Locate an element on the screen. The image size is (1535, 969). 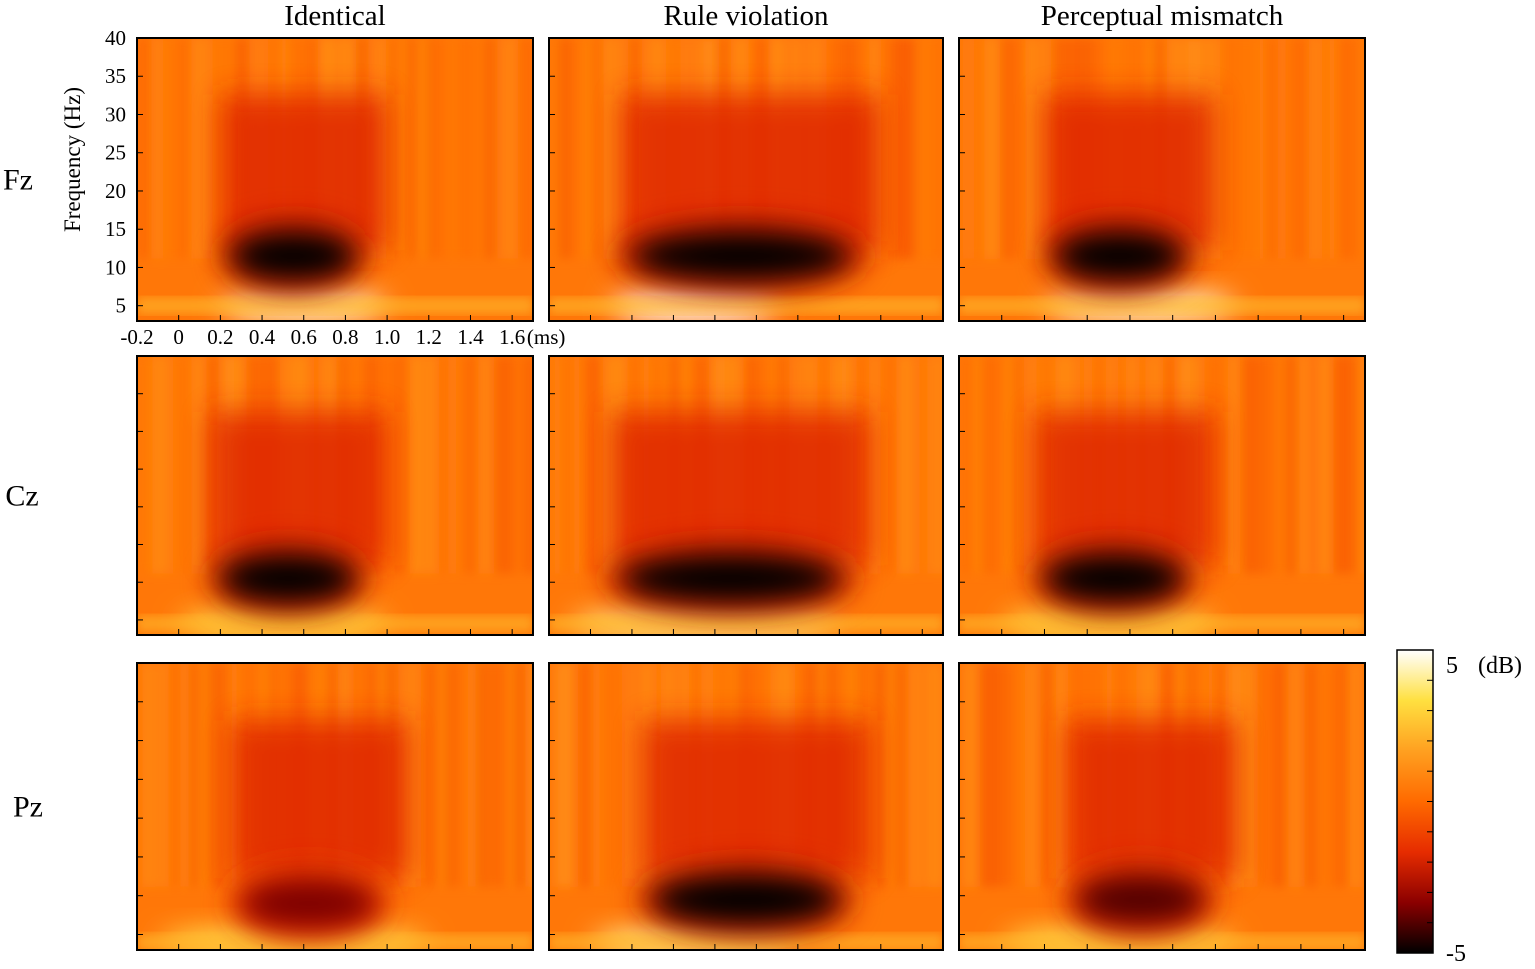
panel-Pz-rule-violation is located at coordinates (746, 806).